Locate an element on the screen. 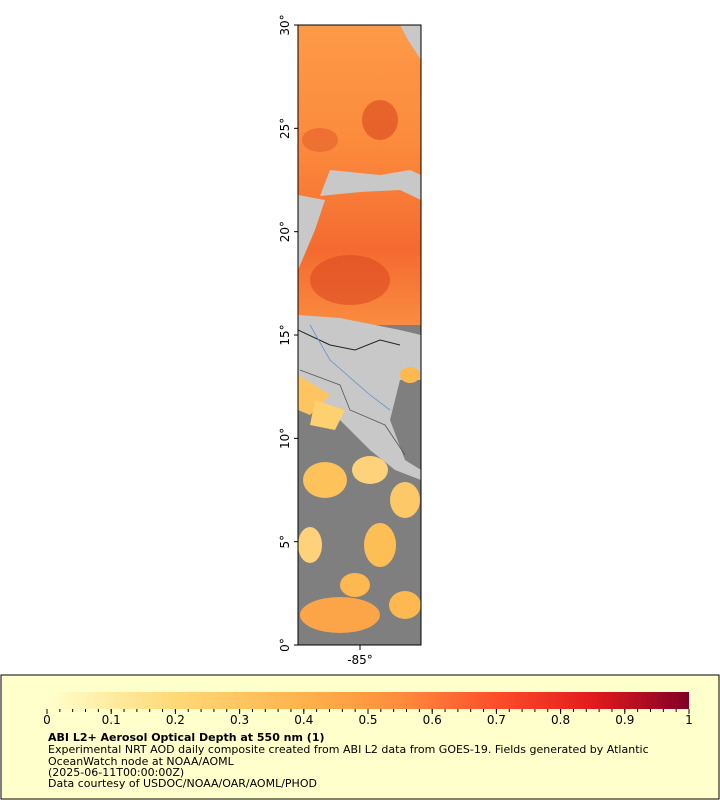 This screenshot has height=800, width=720. colorbar-tick-label: 0.8 is located at coordinates (560, 720).